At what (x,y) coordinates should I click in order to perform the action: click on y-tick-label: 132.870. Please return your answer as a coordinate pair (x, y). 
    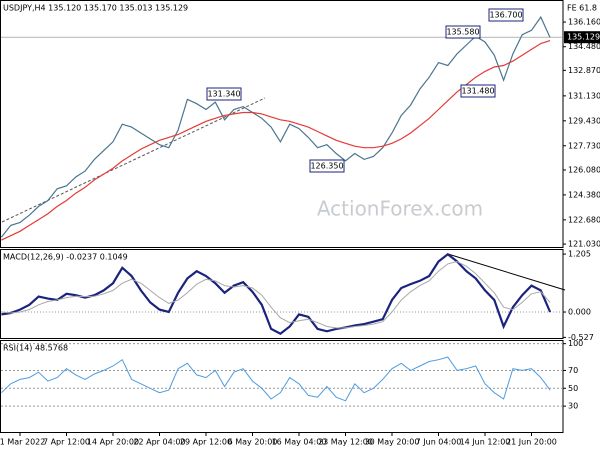
    Looking at the image, I should click on (584, 70).